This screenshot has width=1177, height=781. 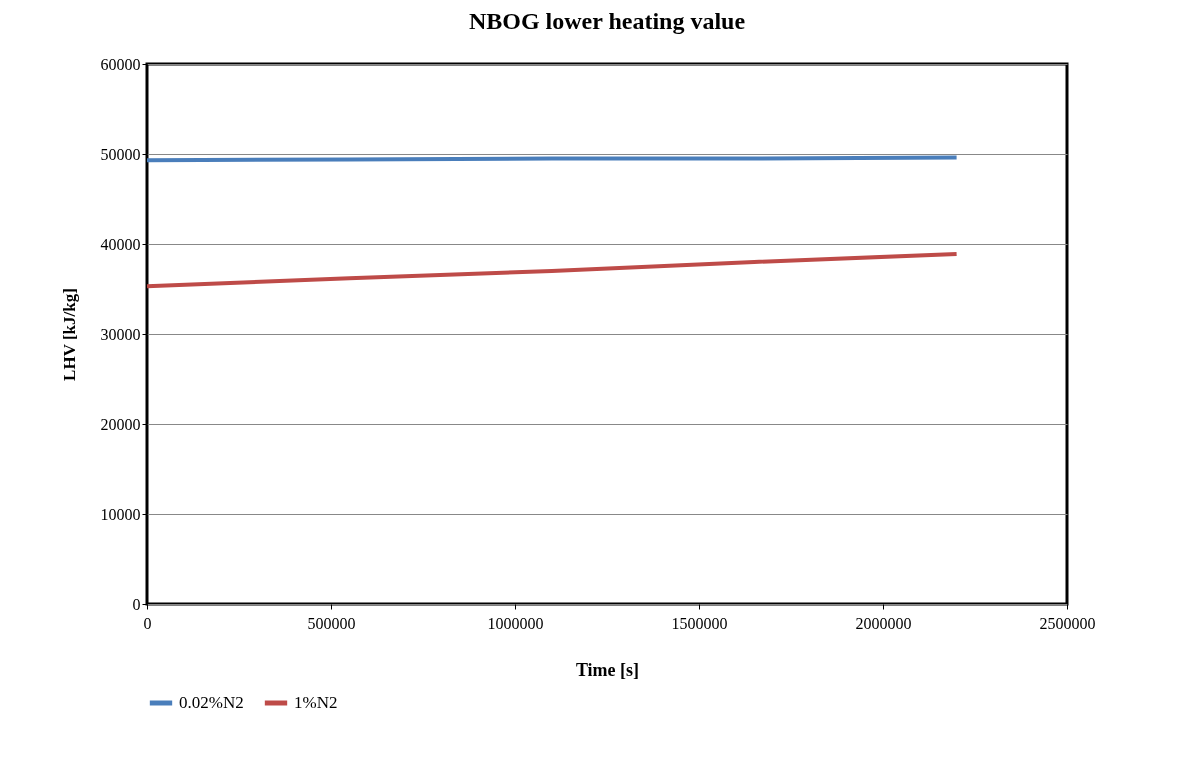 I want to click on x-tick-label: 2500000, so click(x=1067, y=623).